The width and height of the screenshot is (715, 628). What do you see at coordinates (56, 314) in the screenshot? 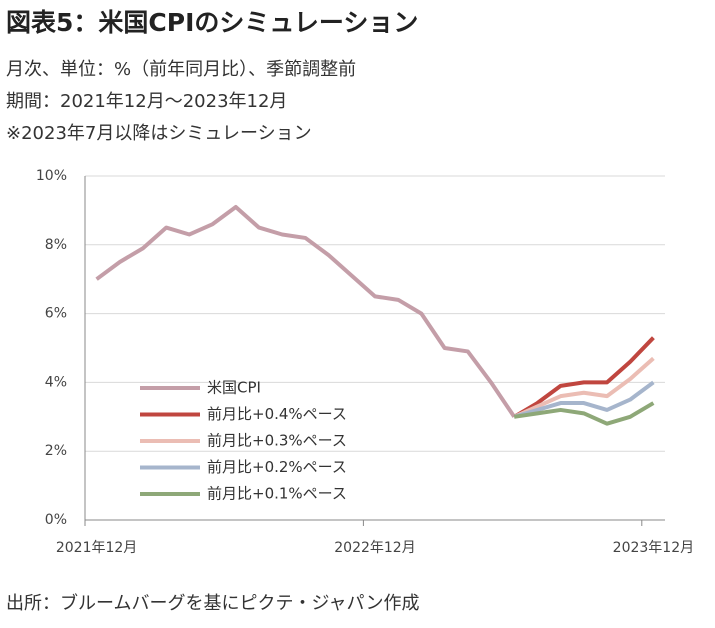
I see `y-tick-label: 6%` at bounding box center [56, 314].